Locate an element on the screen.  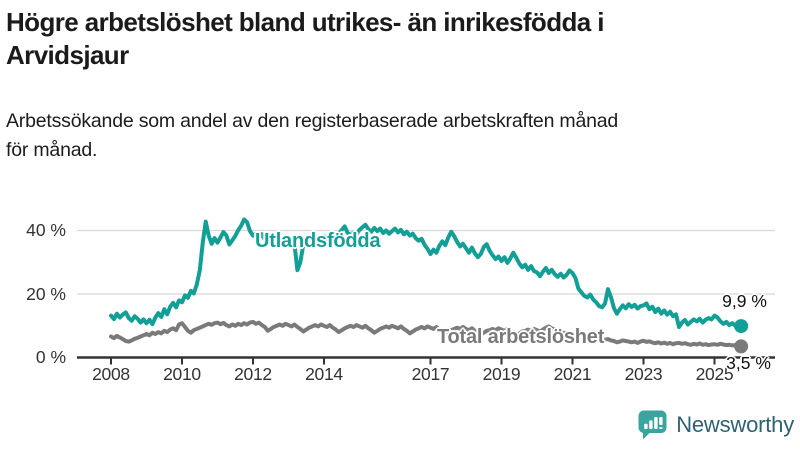
bar-chart-speech-bubble-icon is located at coordinates (652, 425).